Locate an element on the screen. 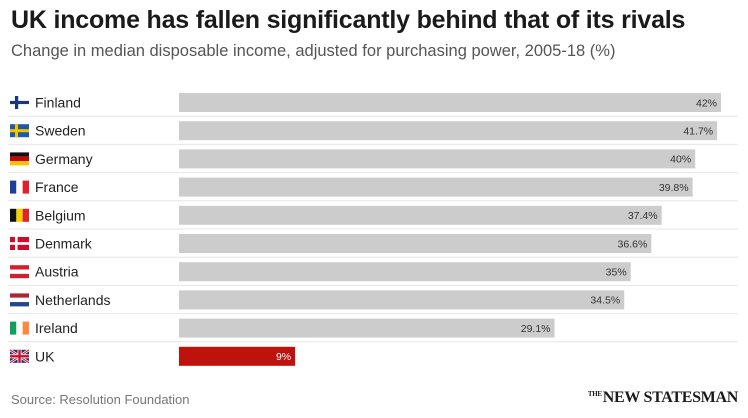 Image resolution: width=748 pixels, height=418 pixels. chart-row: Netherlands 34.5% is located at coordinates (373, 302).